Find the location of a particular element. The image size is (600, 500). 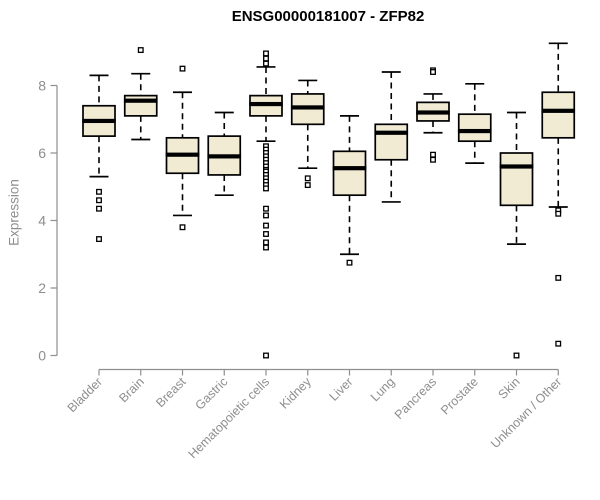

box-pancreas is located at coordinates (433, 115).